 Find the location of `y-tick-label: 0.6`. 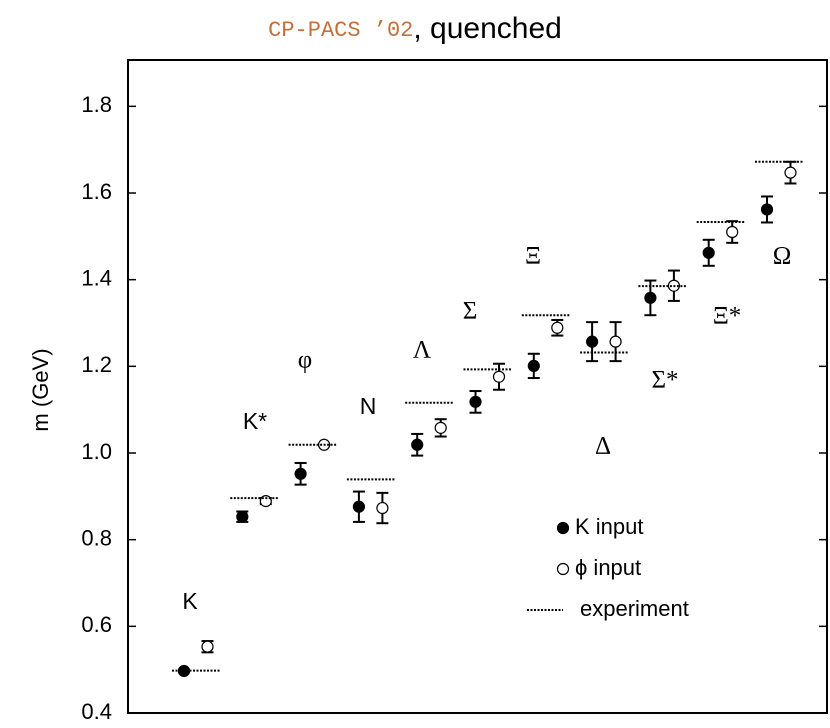

y-tick-label: 0.6 is located at coordinates (96, 624).